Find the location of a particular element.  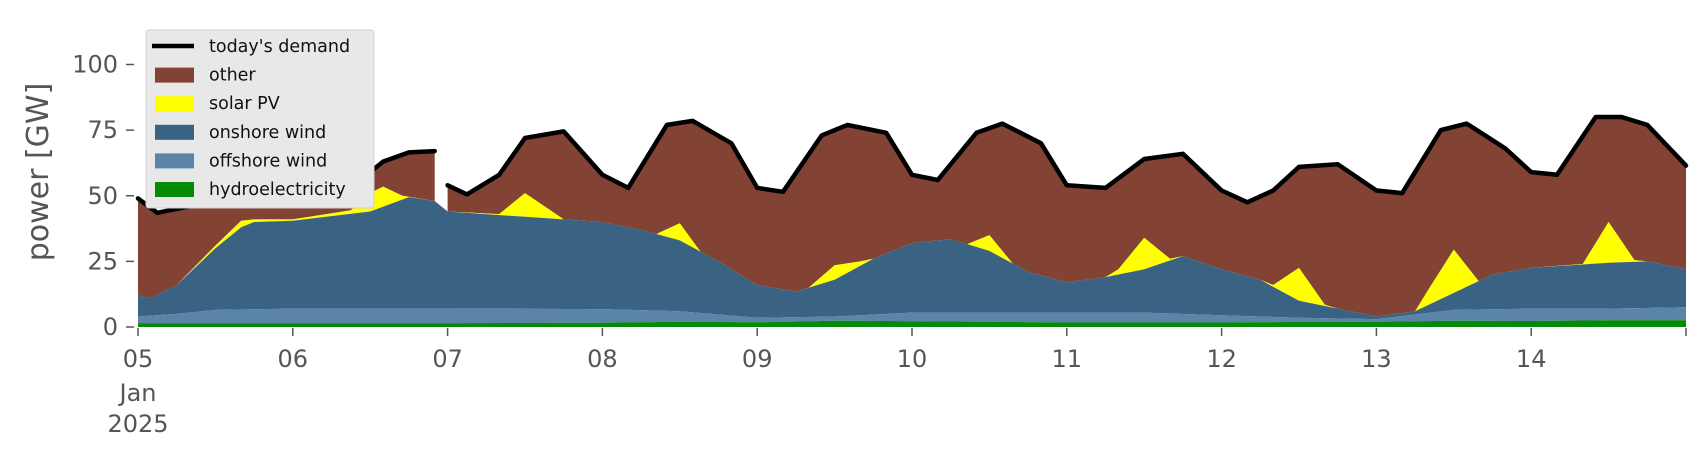

x-tick-label: 11 is located at coordinates (1067, 359).